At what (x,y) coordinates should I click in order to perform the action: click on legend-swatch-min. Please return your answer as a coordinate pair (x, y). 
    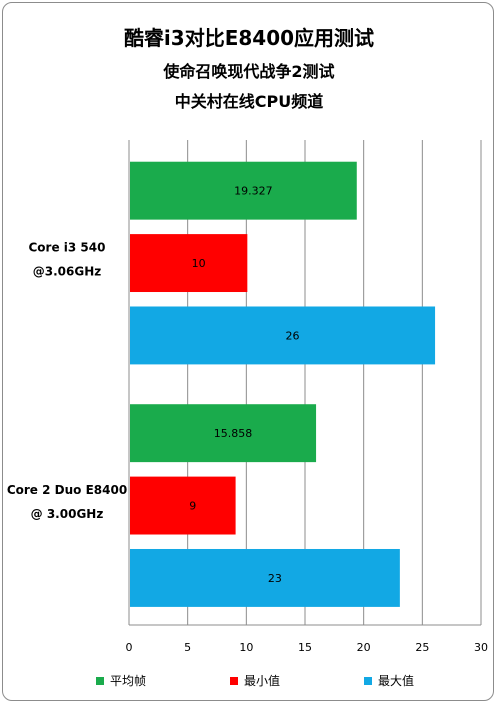
    Looking at the image, I should click on (234, 680).